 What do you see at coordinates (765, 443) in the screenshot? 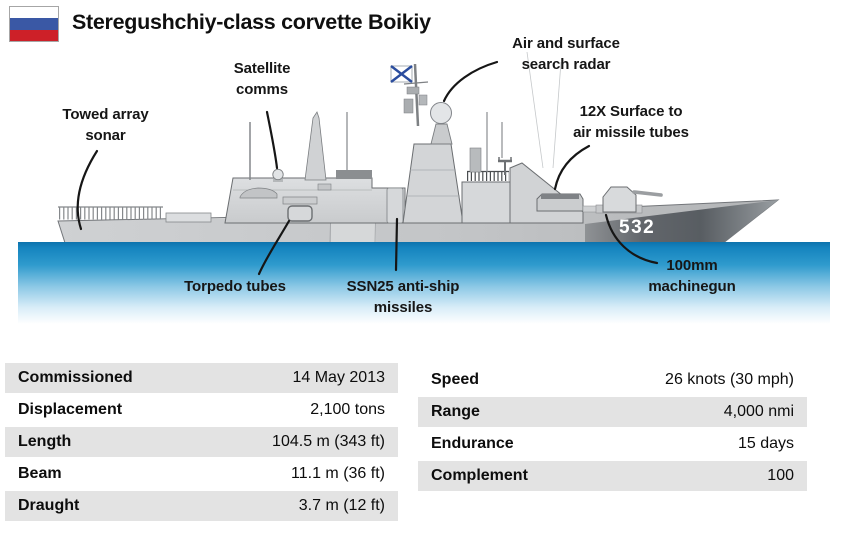
I see `spec-value: 15 days` at bounding box center [765, 443].